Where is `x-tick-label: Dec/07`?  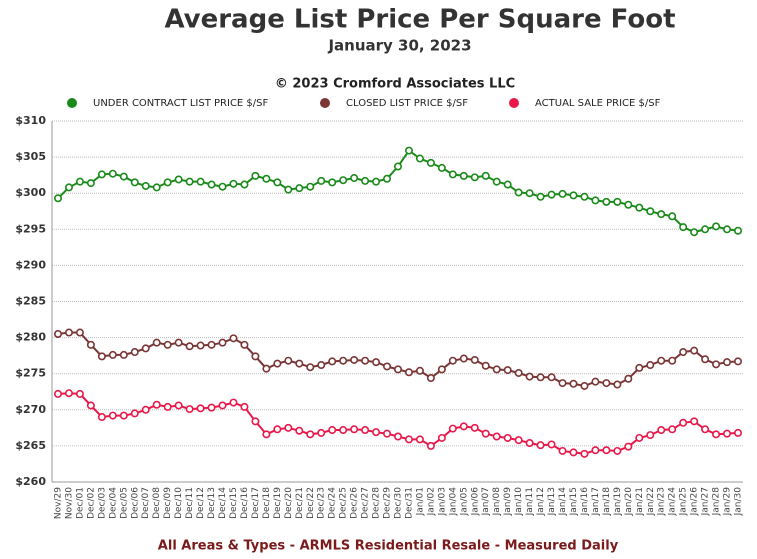
x-tick-label: Dec/07 is located at coordinates (146, 503).